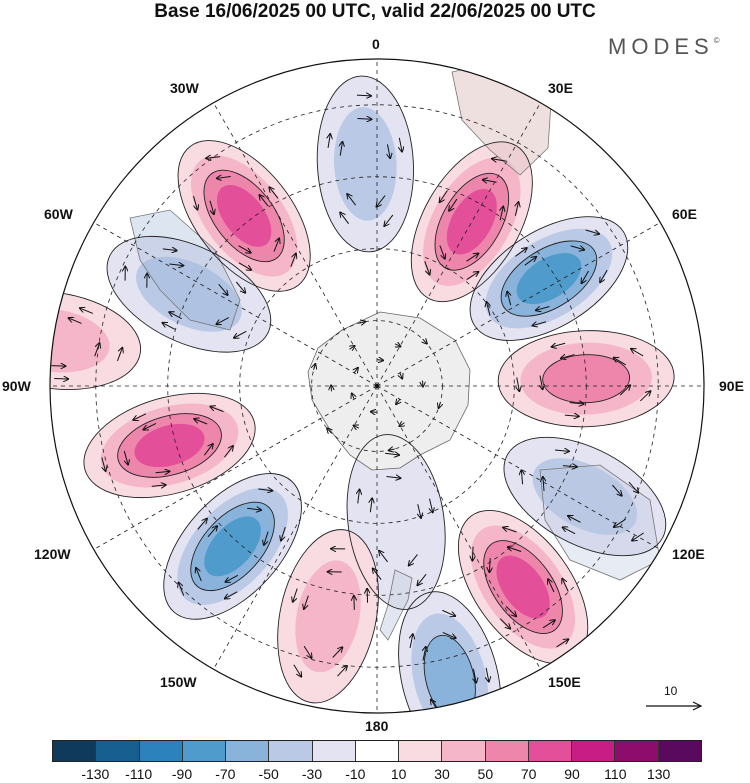  Describe the element at coordinates (376, 44) in the screenshot. I see `lon-label-0: 0` at that location.